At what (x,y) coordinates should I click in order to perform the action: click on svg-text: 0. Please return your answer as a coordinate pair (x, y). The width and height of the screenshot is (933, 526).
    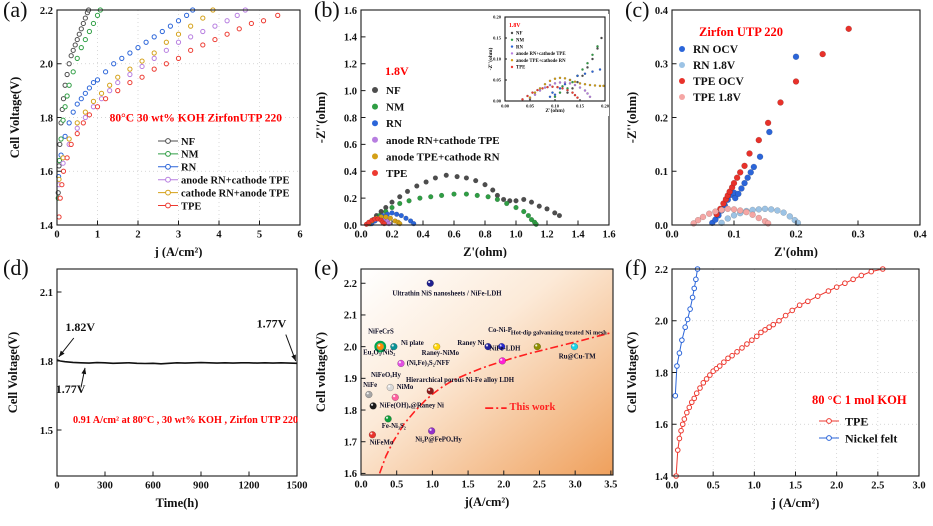
    Looking at the image, I should click on (56, 486).